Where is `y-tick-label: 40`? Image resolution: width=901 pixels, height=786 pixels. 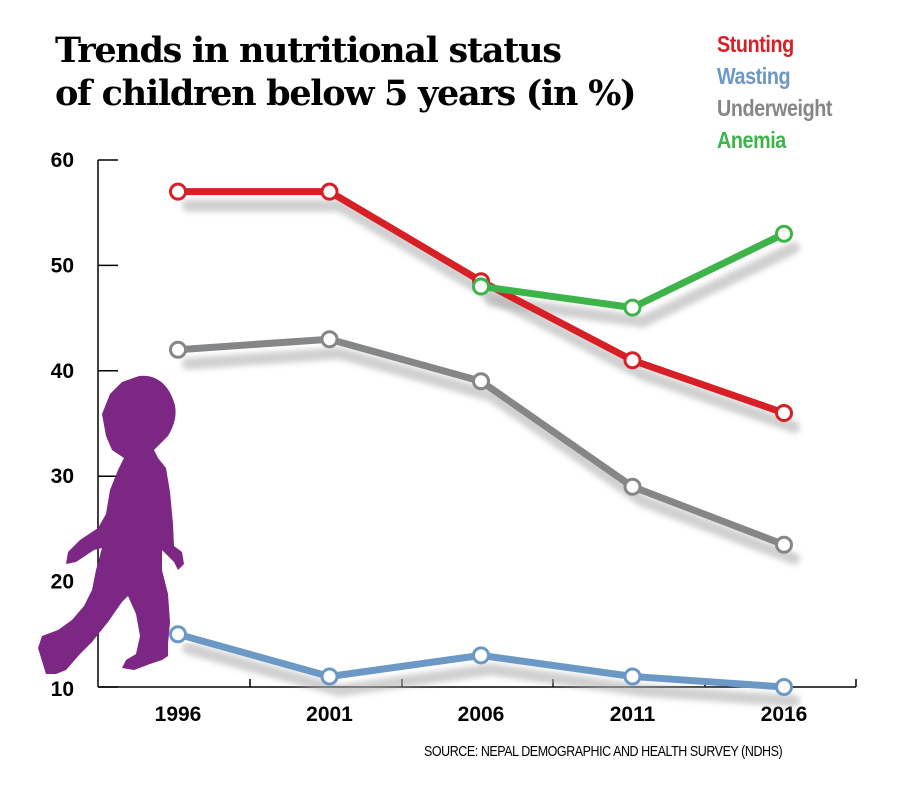
y-tick-label: 40 is located at coordinates (62, 371).